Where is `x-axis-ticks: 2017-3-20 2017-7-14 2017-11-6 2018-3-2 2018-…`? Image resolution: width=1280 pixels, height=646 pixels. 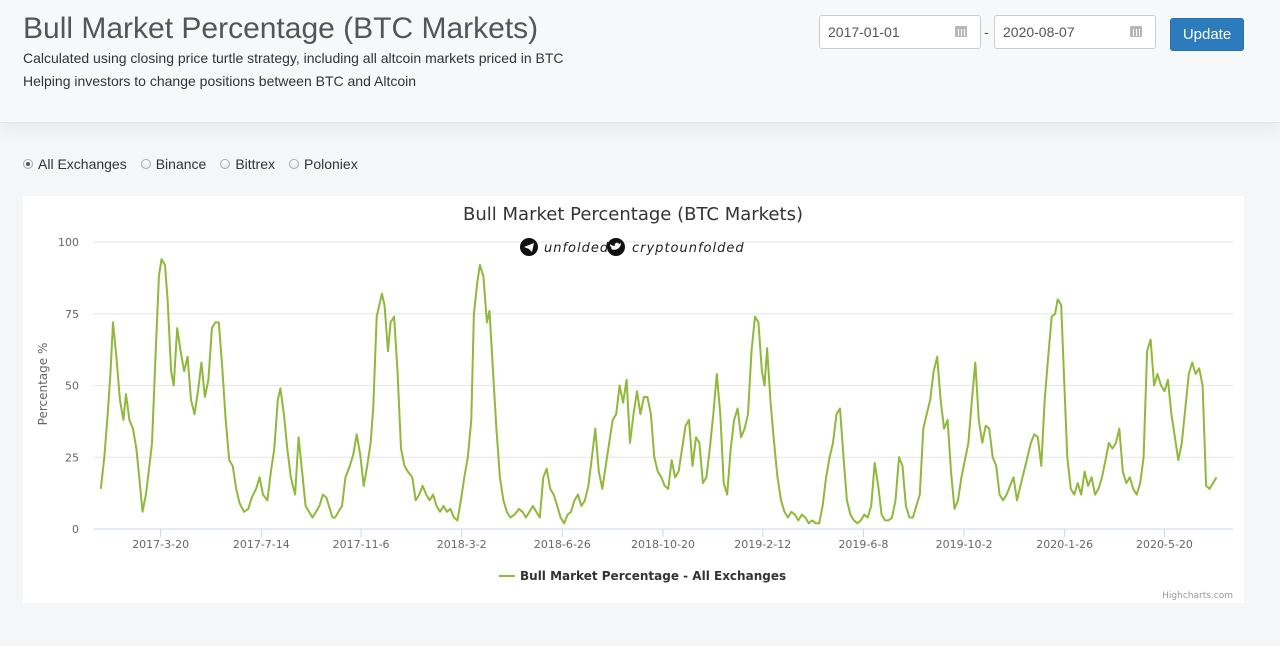 x-axis-ticks: 2017-3-20 2017-7-14 2017-11-6 2018-3-2 2018-… is located at coordinates (662, 540).